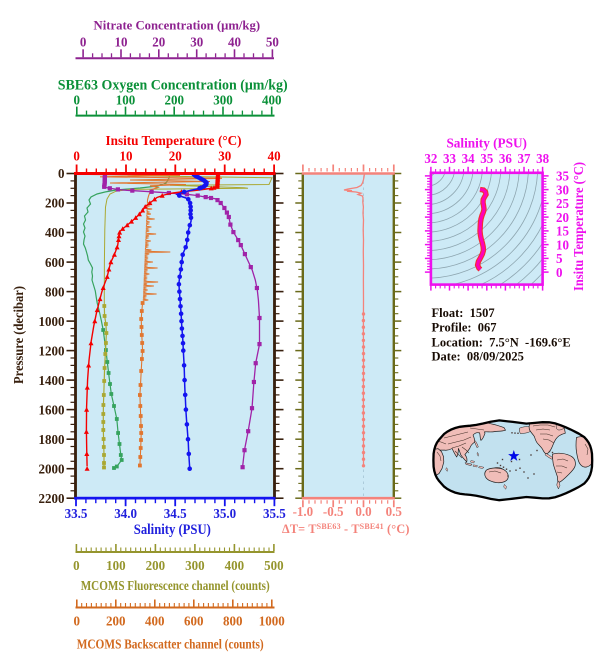  What do you see at coordinates (52, 499) in the screenshot?
I see `svg-text: 2200` at bounding box center [52, 499].